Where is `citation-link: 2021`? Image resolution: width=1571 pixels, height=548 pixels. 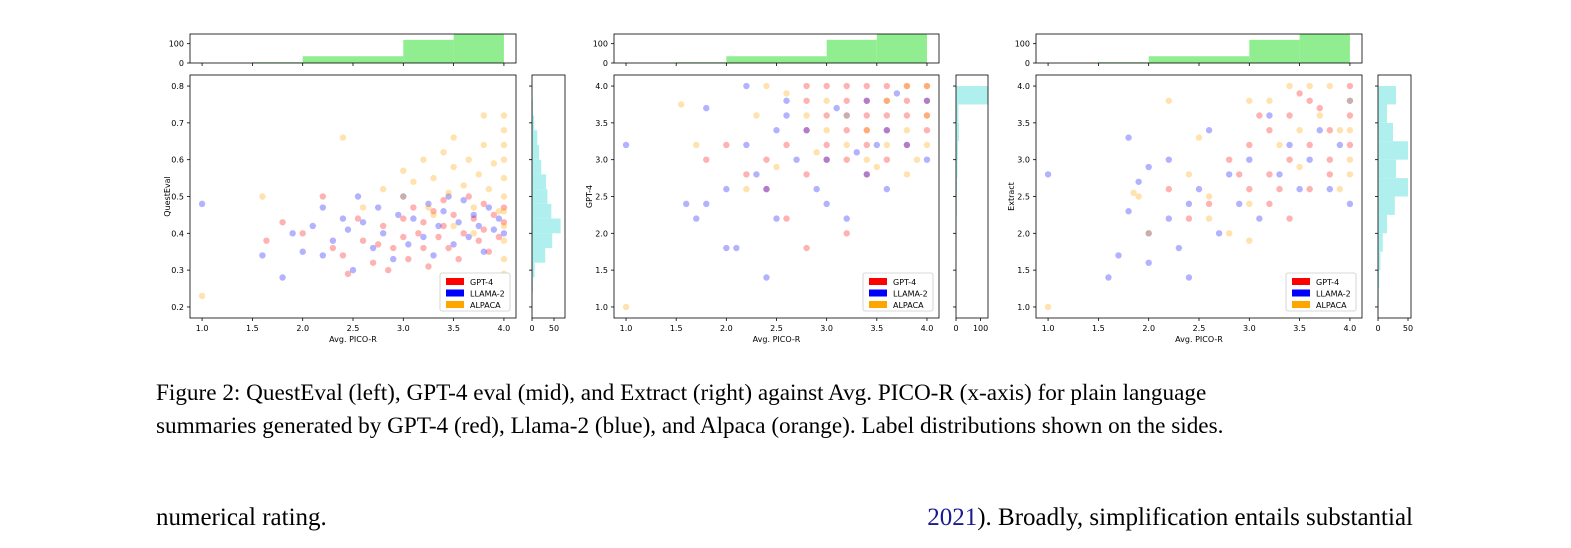
citation-link: 2021 is located at coordinates (952, 517).